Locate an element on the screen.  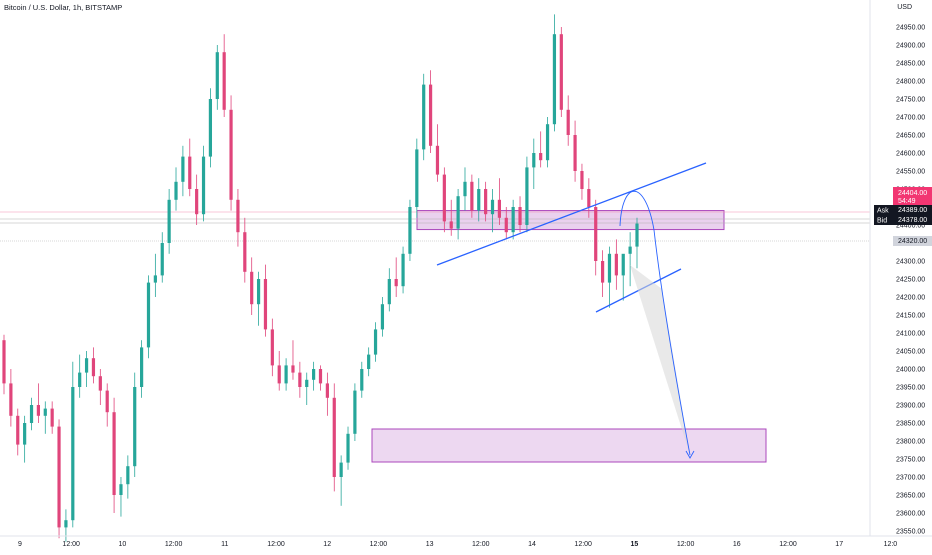
y-tick-label: 23950.00 is located at coordinates (910, 388).